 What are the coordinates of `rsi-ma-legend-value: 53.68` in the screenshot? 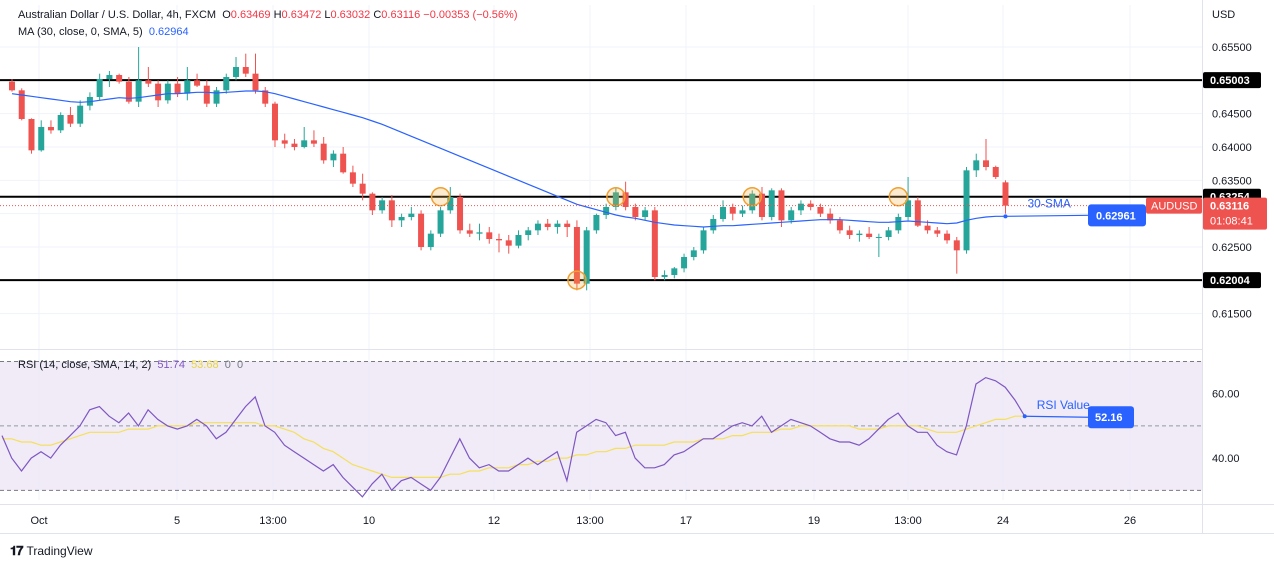 It's located at (205, 365).